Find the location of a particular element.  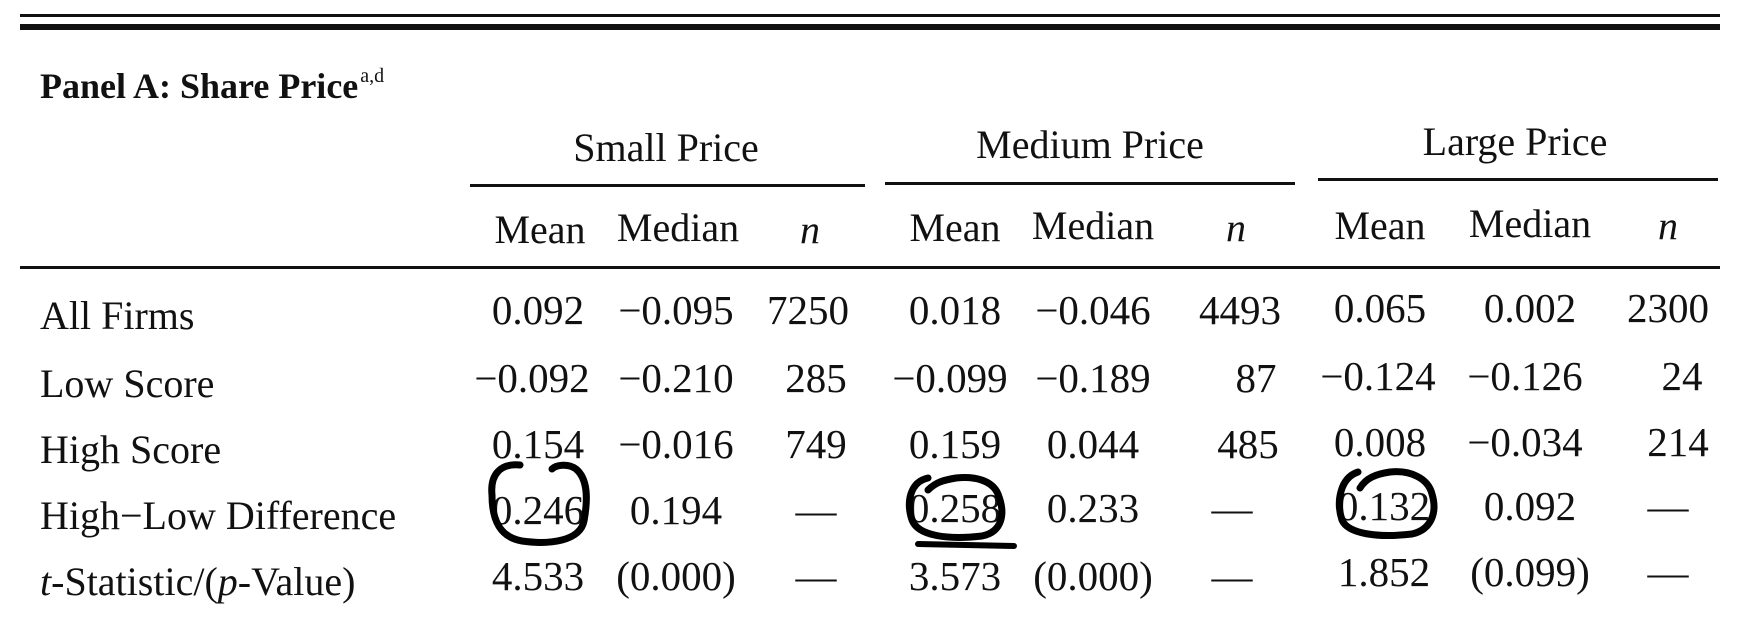

cell-all-firms-medium-mean: 0.018 is located at coordinates (955, 310).